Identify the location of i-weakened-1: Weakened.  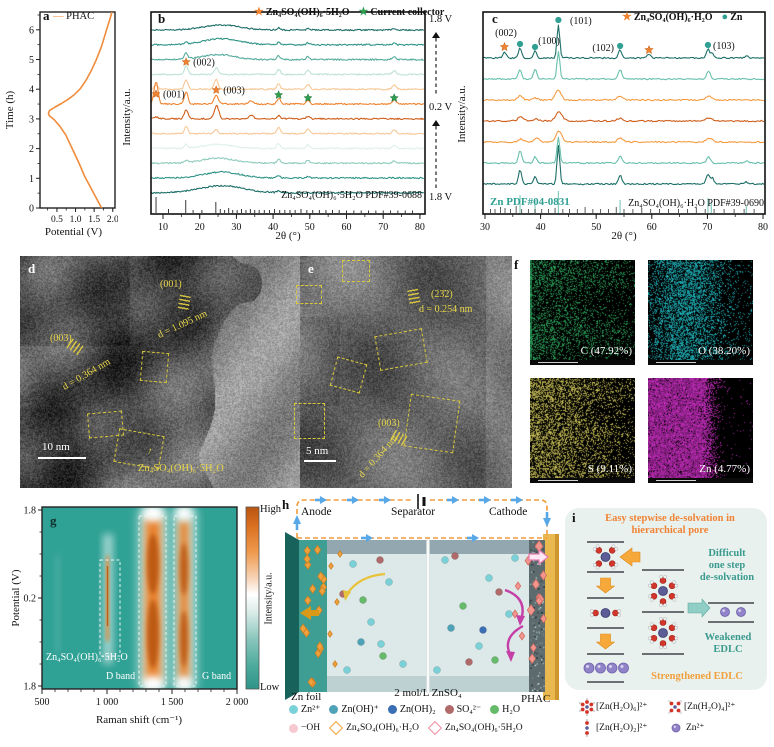
(728, 637).